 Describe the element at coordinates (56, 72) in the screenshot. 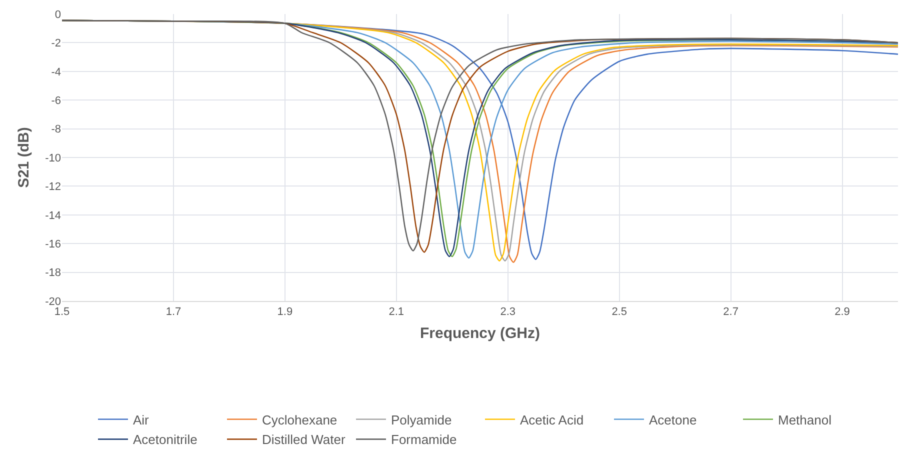

I see `y-tick-label: -4` at that location.